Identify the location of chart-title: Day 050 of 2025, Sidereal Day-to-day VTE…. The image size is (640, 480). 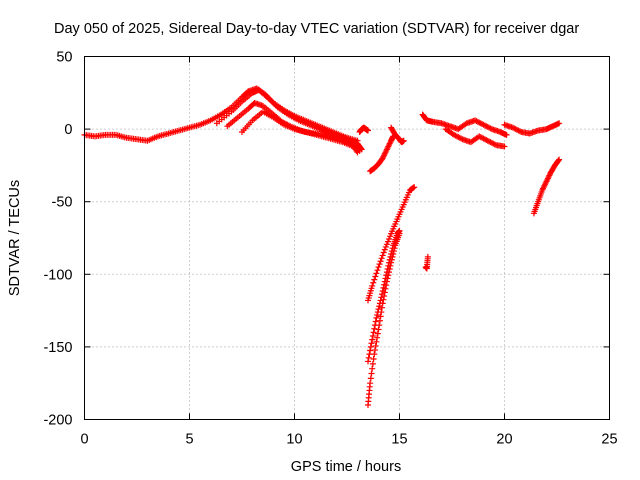
(316, 29).